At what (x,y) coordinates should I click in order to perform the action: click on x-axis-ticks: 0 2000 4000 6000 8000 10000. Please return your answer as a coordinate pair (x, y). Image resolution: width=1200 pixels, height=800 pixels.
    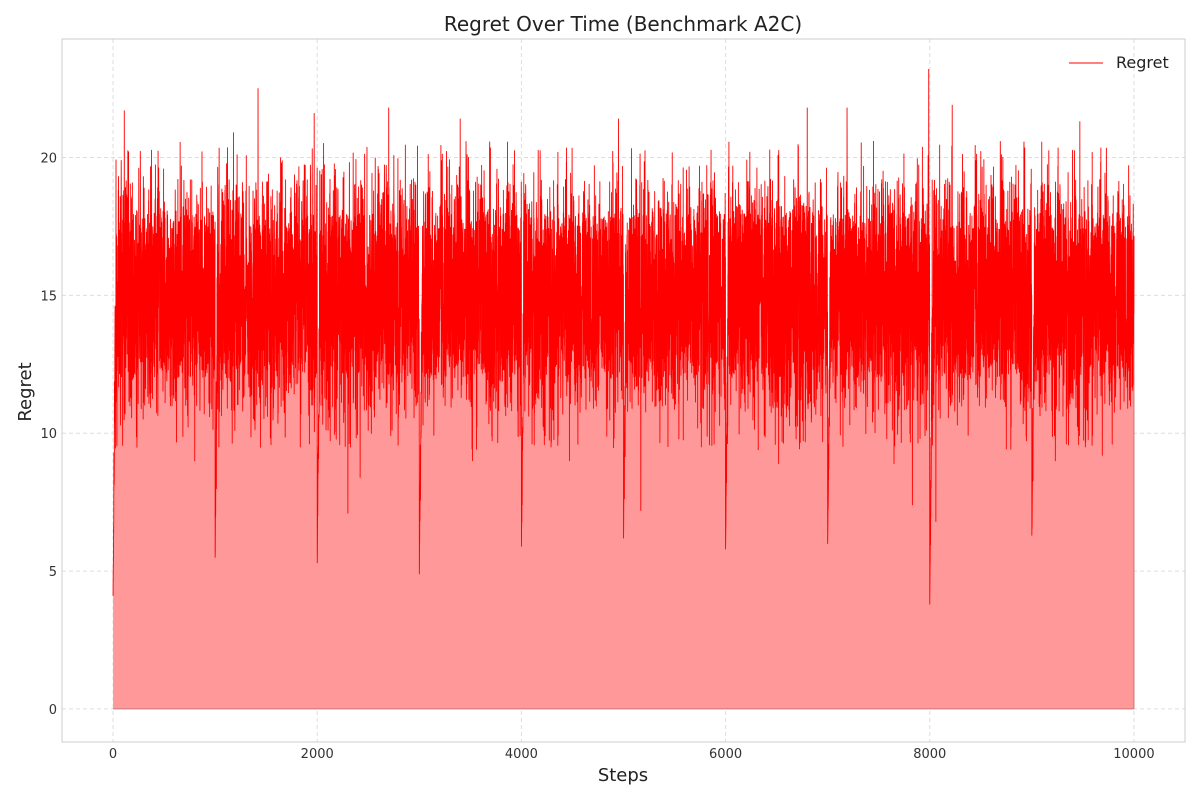
    Looking at the image, I should click on (632, 754).